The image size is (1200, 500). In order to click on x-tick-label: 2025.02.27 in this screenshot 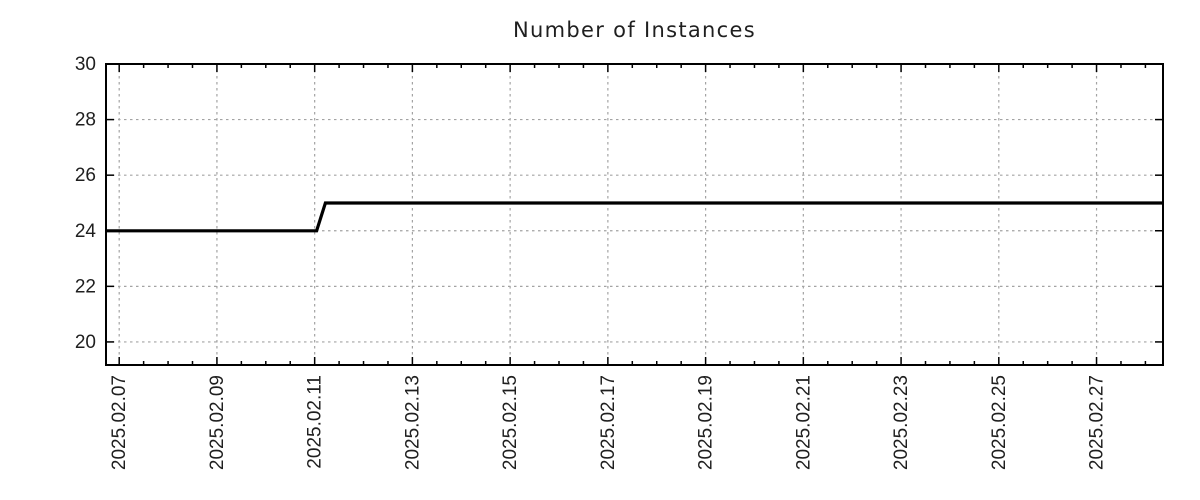, I will do `click(1097, 422)`.